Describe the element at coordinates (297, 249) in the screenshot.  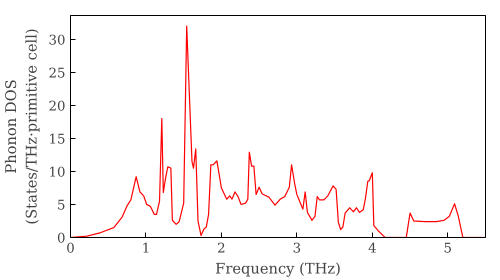
I see `x-tick-label: 3` at that location.